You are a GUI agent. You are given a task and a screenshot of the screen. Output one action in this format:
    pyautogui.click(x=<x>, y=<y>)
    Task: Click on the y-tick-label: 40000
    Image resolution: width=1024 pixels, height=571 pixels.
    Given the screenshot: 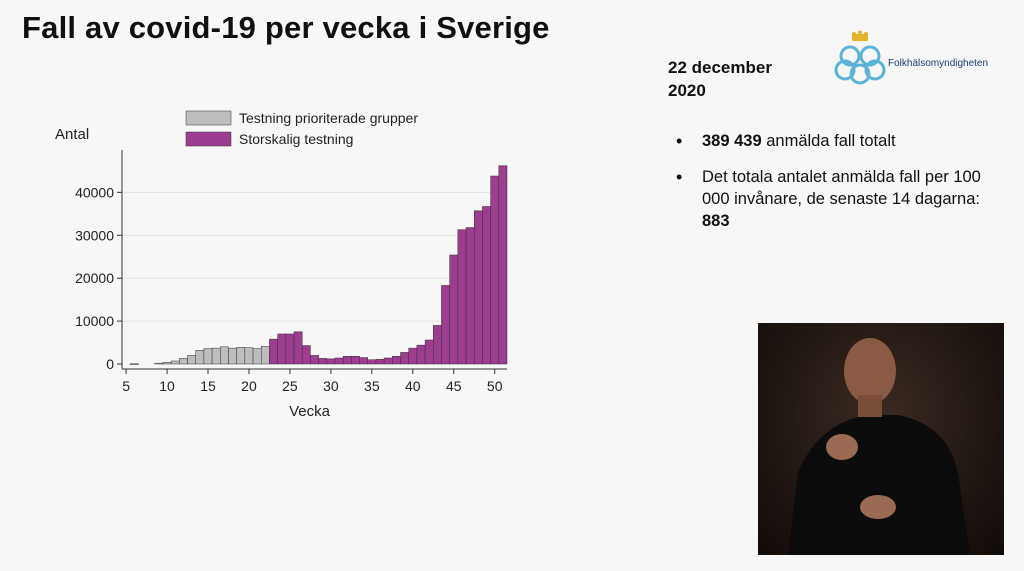 What is the action you would take?
    pyautogui.click(x=94, y=192)
    